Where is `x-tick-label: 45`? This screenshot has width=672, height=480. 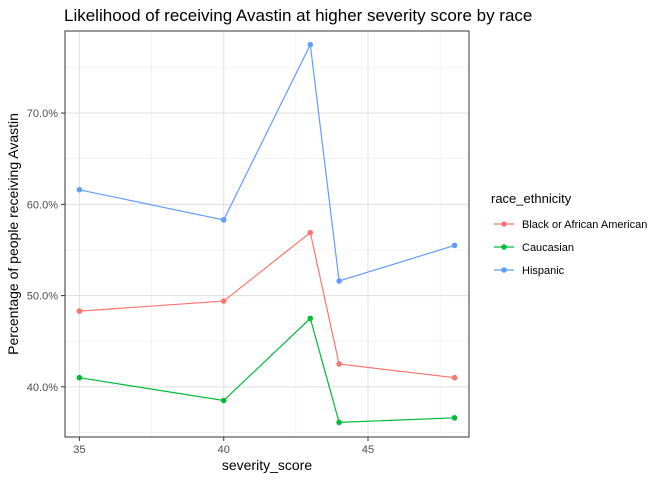 x-tick-label: 45 is located at coordinates (368, 450).